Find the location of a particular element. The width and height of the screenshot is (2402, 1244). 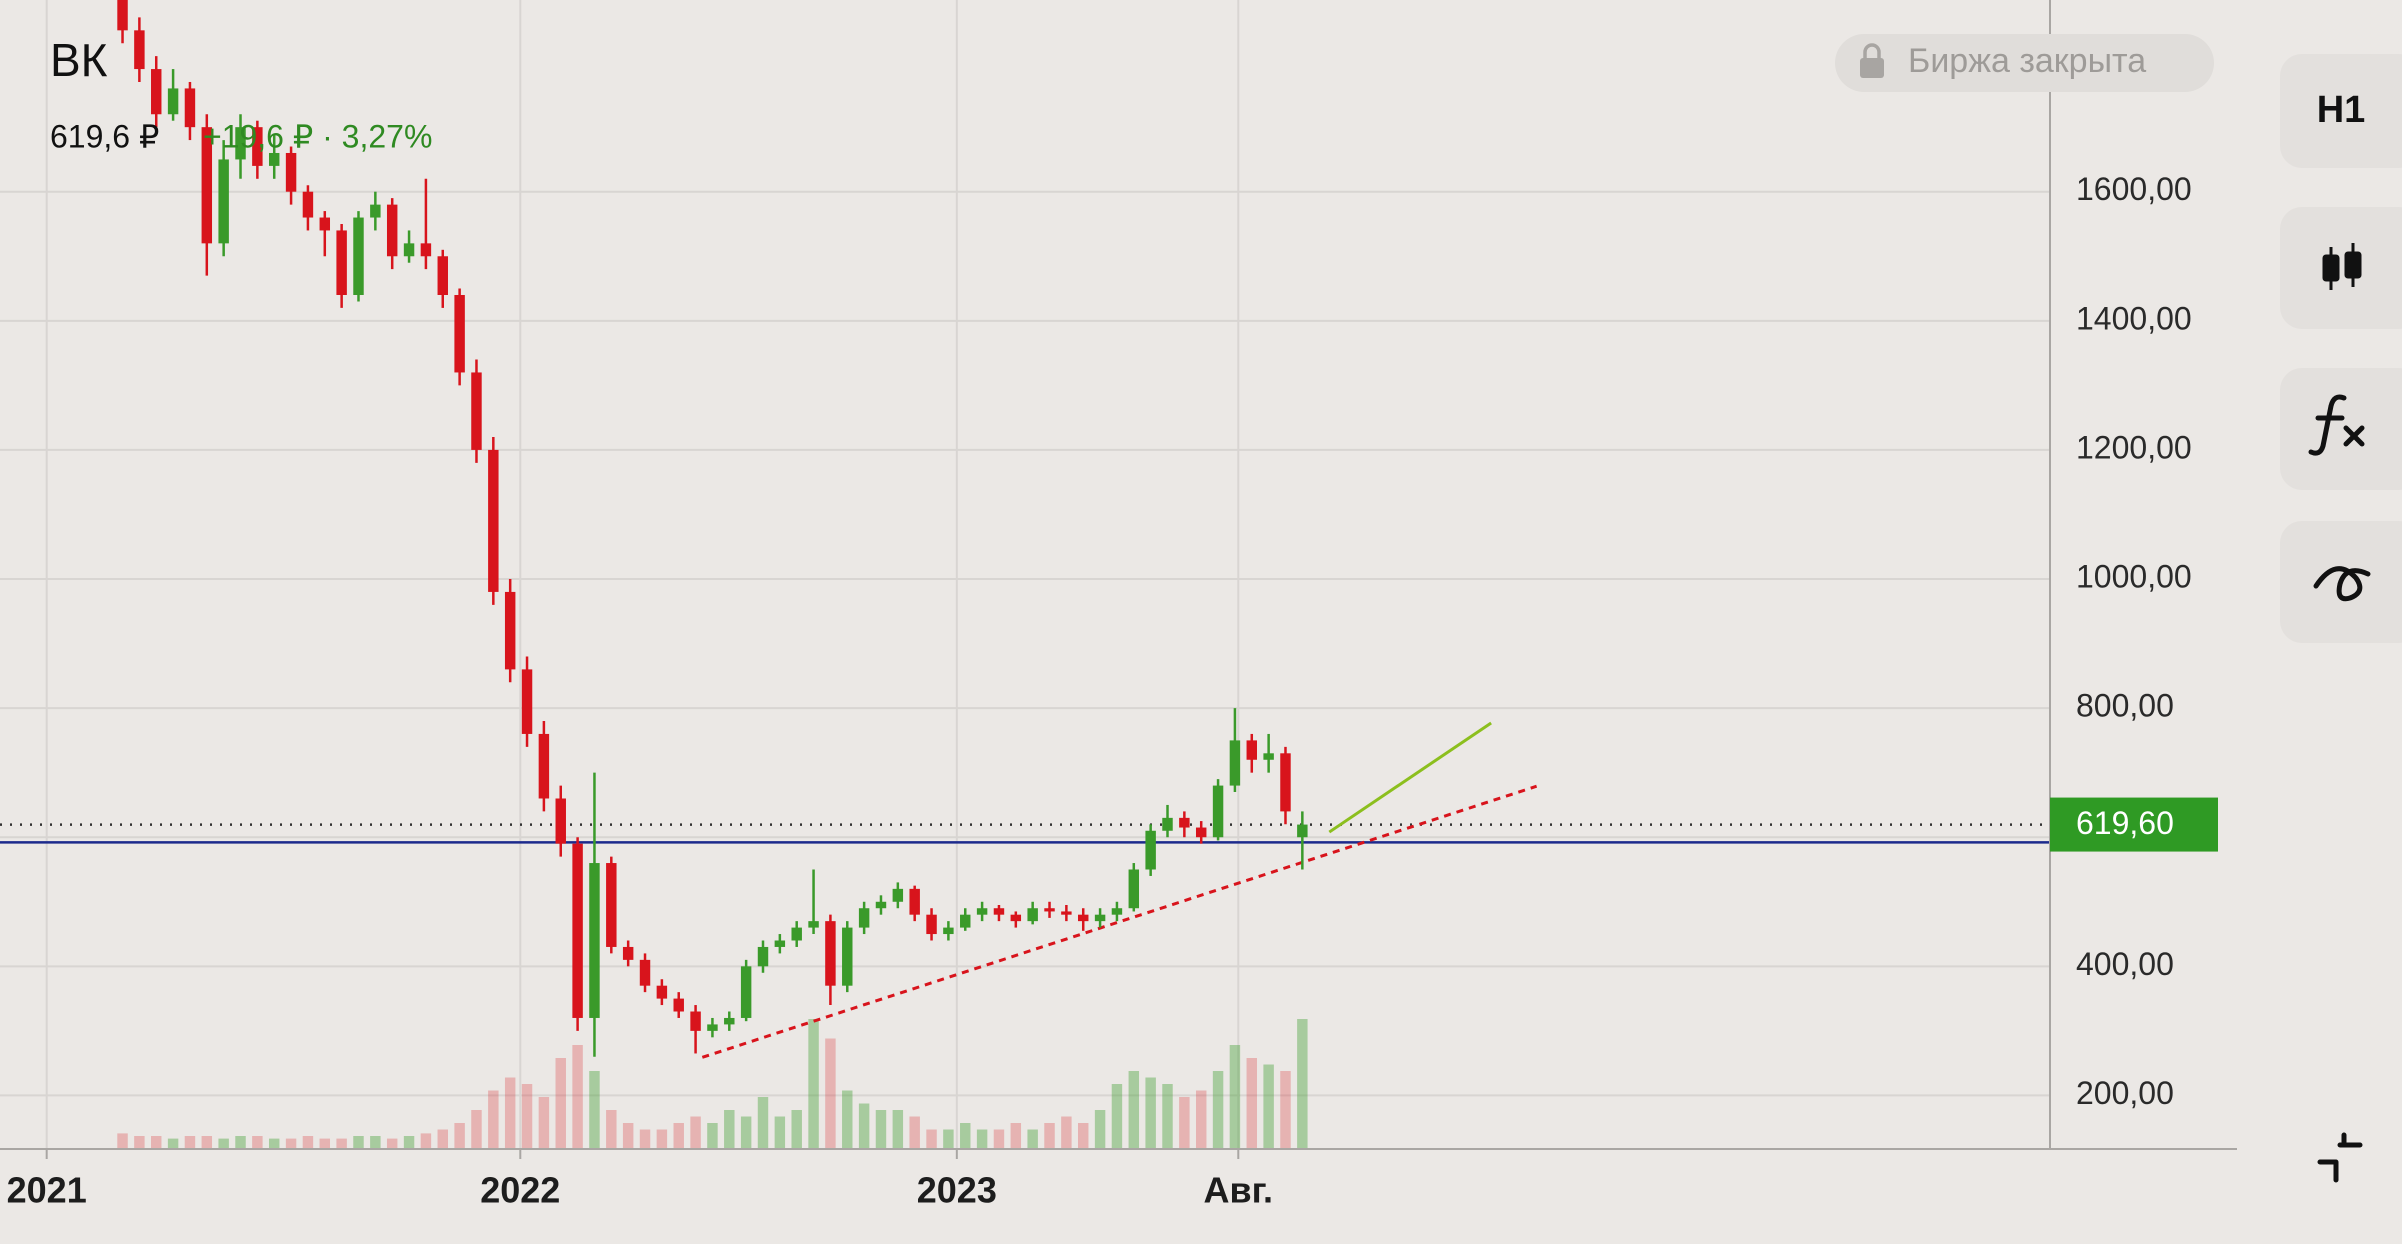

interval-button is located at coordinates (2341, 111).